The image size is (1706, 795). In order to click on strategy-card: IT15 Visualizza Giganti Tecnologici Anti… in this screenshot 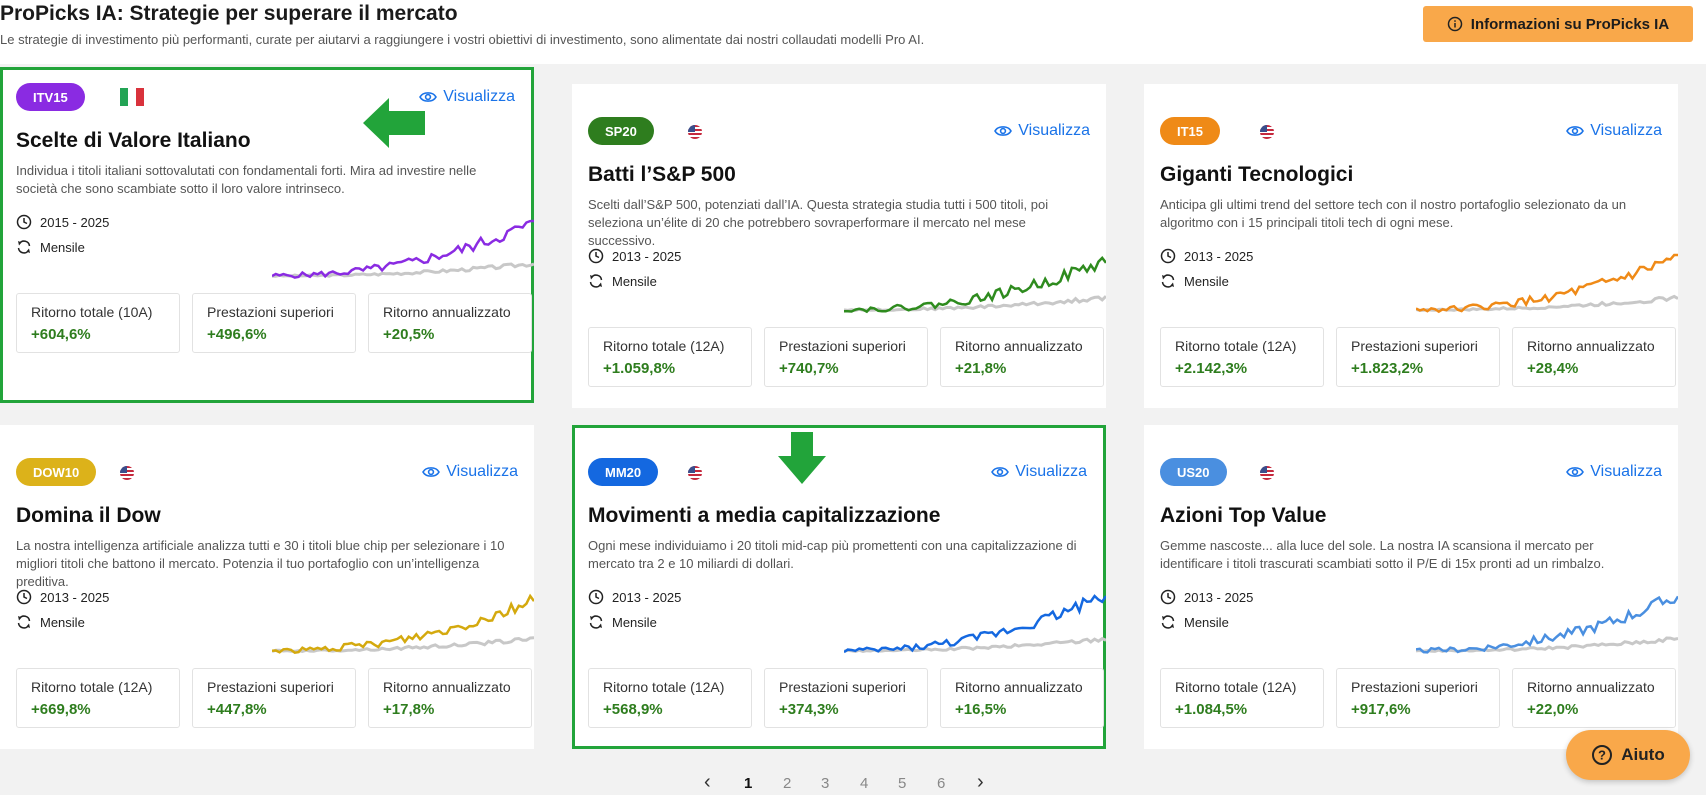, I will do `click(1411, 246)`.